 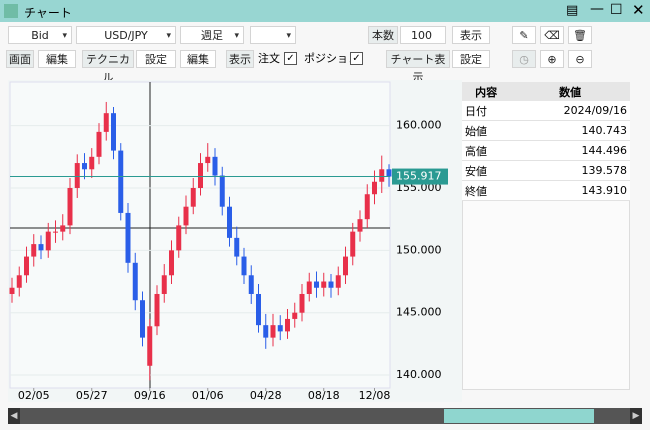 What do you see at coordinates (471, 35) in the screenshot?
I see `show-button: 表示` at bounding box center [471, 35].